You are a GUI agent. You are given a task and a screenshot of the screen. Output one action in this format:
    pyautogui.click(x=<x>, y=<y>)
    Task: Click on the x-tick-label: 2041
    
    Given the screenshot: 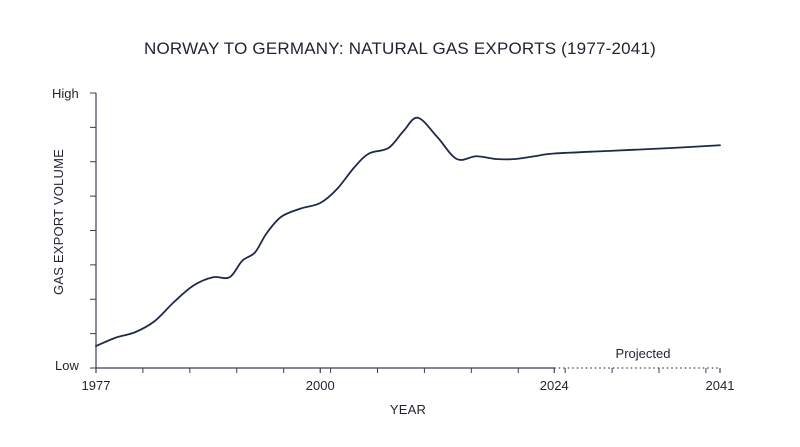 What is the action you would take?
    pyautogui.click(x=720, y=385)
    